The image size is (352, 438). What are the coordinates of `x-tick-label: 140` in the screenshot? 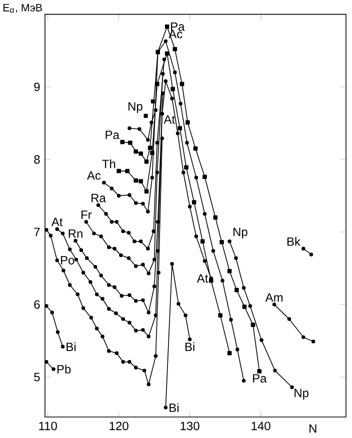 It's located at (261, 426).